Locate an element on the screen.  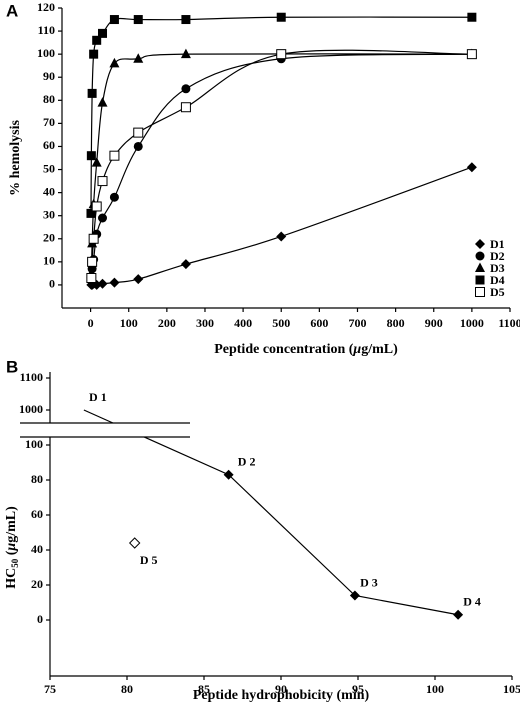
y-axis-title: HC50 (μg/mL) is located at coordinates (12, 547).